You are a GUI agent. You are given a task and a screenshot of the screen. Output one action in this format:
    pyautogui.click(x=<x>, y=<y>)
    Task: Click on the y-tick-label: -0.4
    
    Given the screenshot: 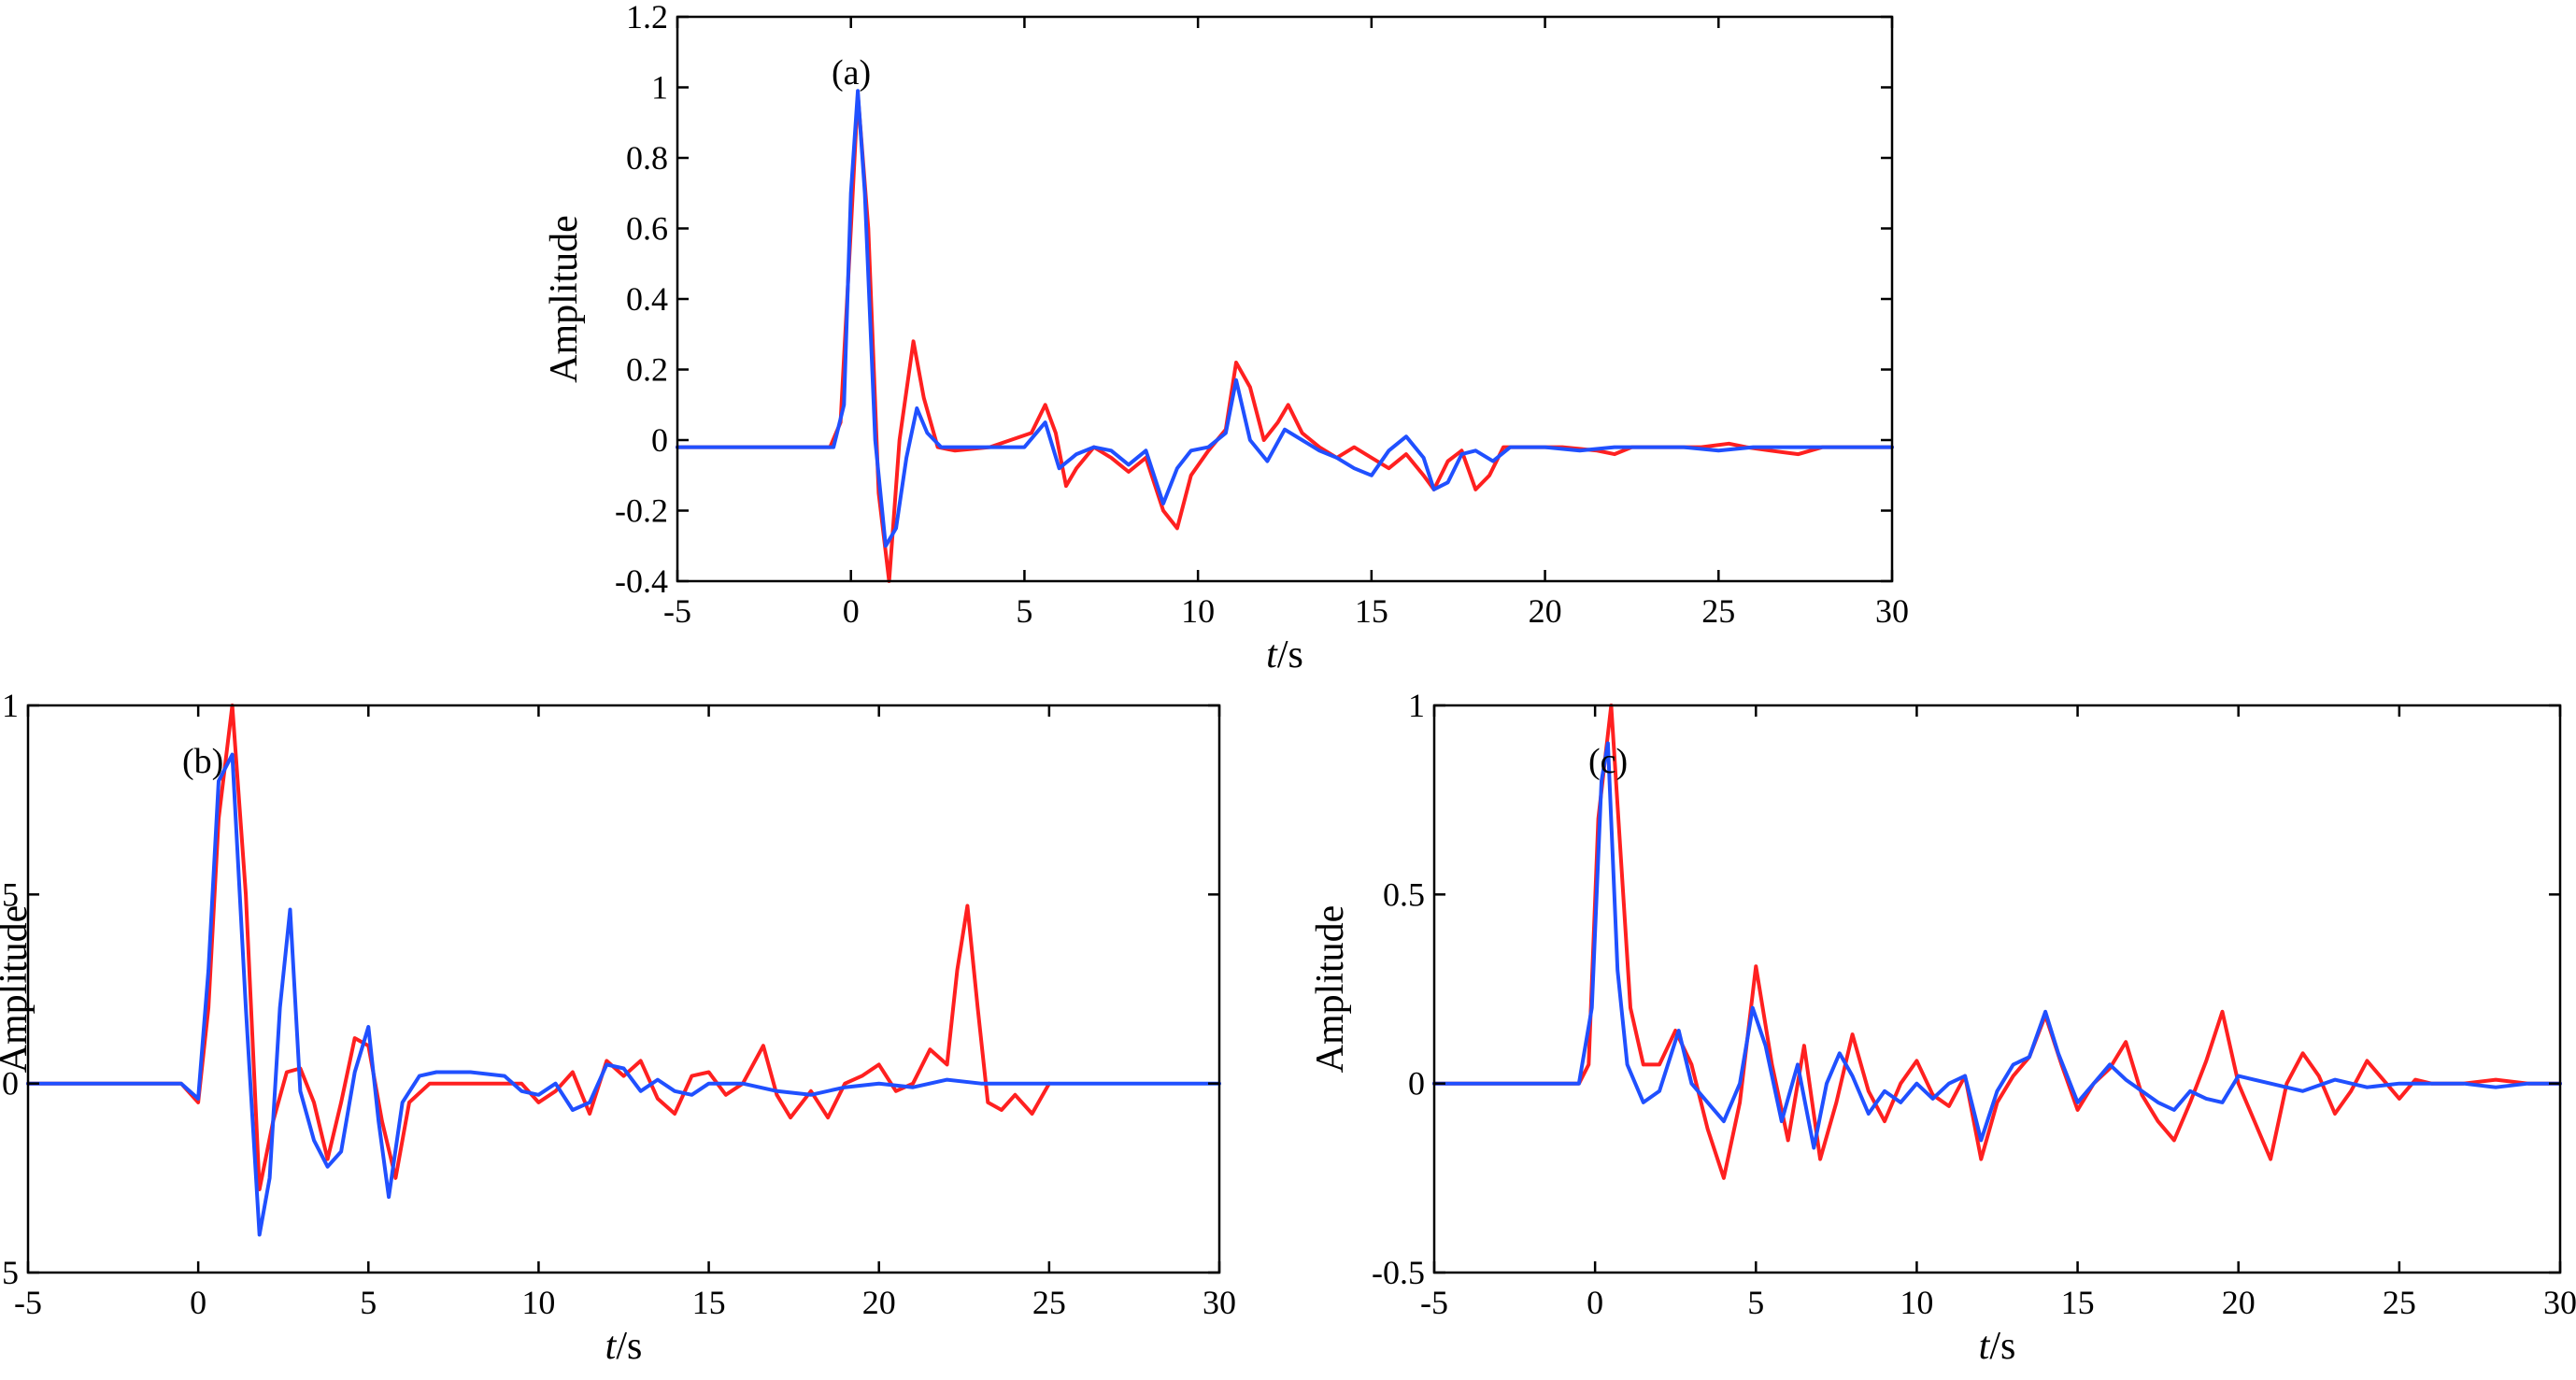 What is the action you would take?
    pyautogui.click(x=642, y=581)
    